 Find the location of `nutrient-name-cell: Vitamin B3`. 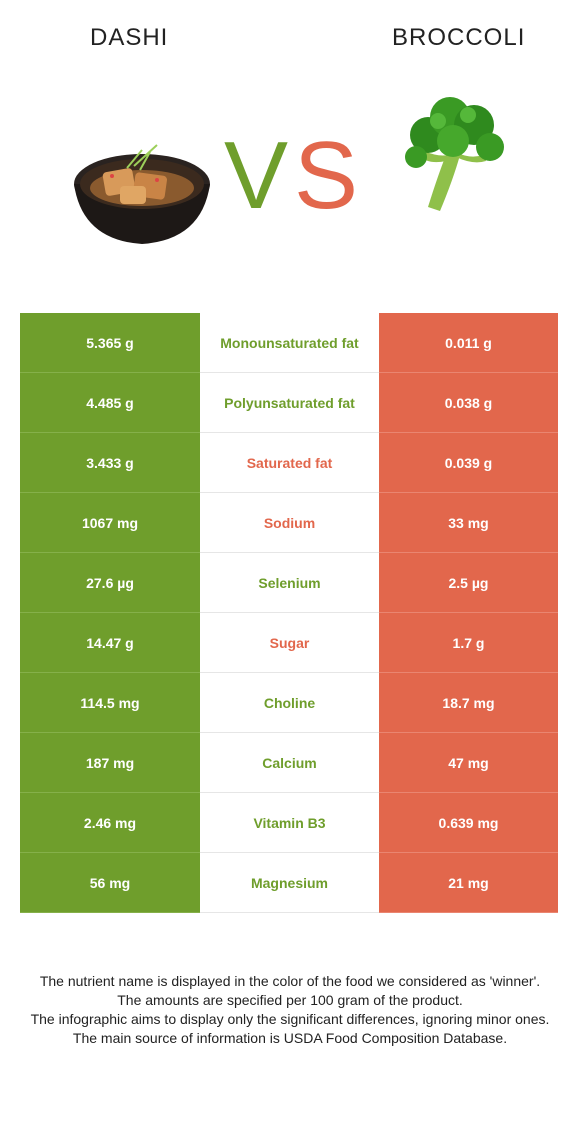

nutrient-name-cell: Vitamin B3 is located at coordinates (289, 823).